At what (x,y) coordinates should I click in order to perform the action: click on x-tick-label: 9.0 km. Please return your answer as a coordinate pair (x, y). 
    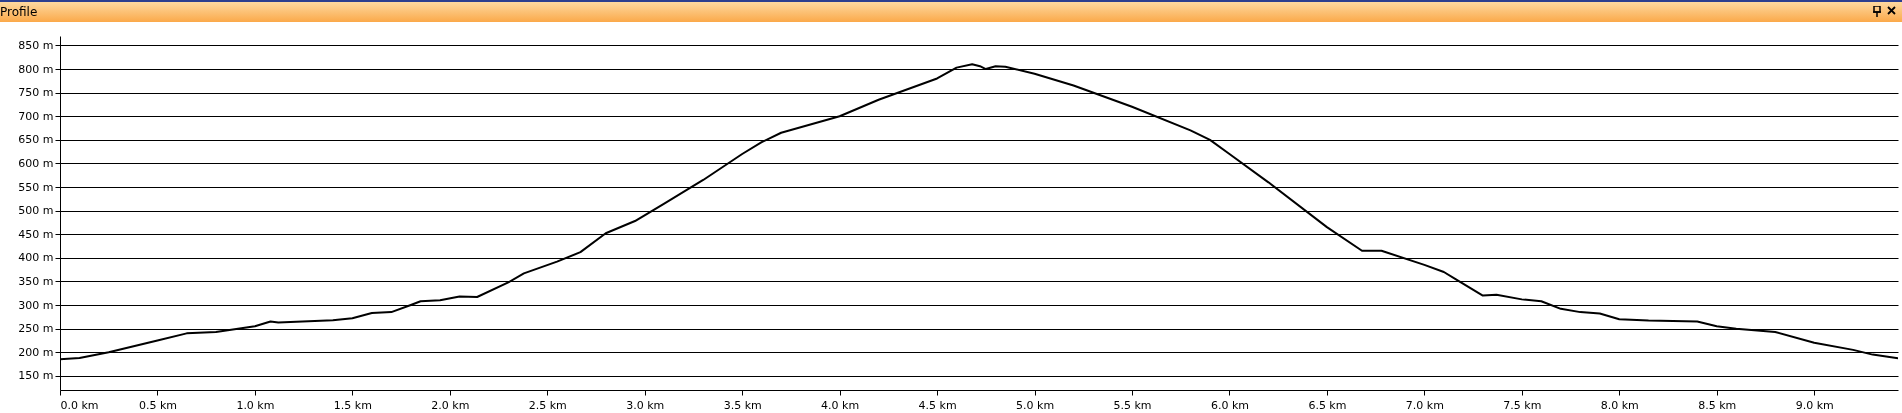
    Looking at the image, I should click on (1814, 405).